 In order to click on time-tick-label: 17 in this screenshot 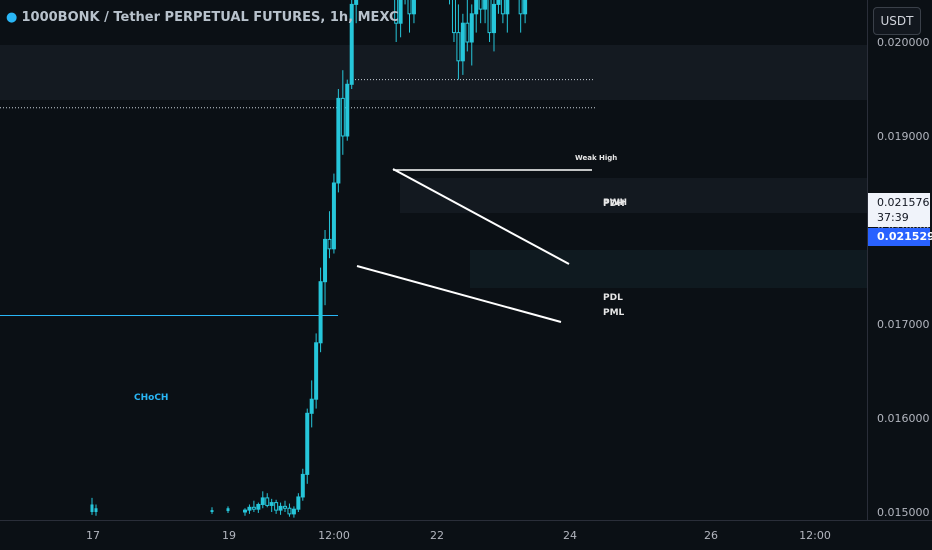, I will do `click(93, 535)`.